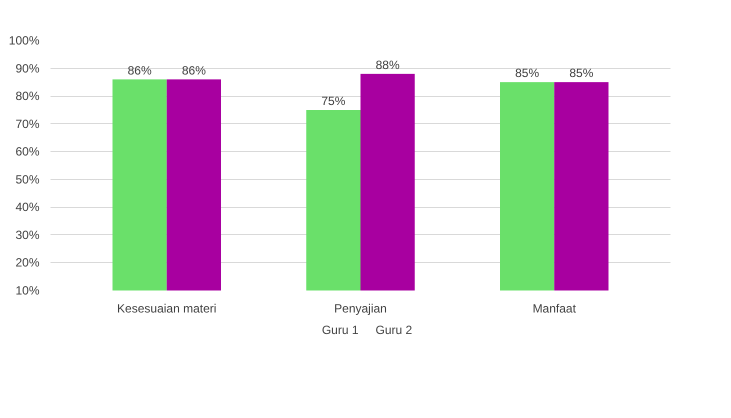 This screenshot has height=418, width=731. Describe the element at coordinates (340, 330) in the screenshot. I see `text: Guru 1` at that location.